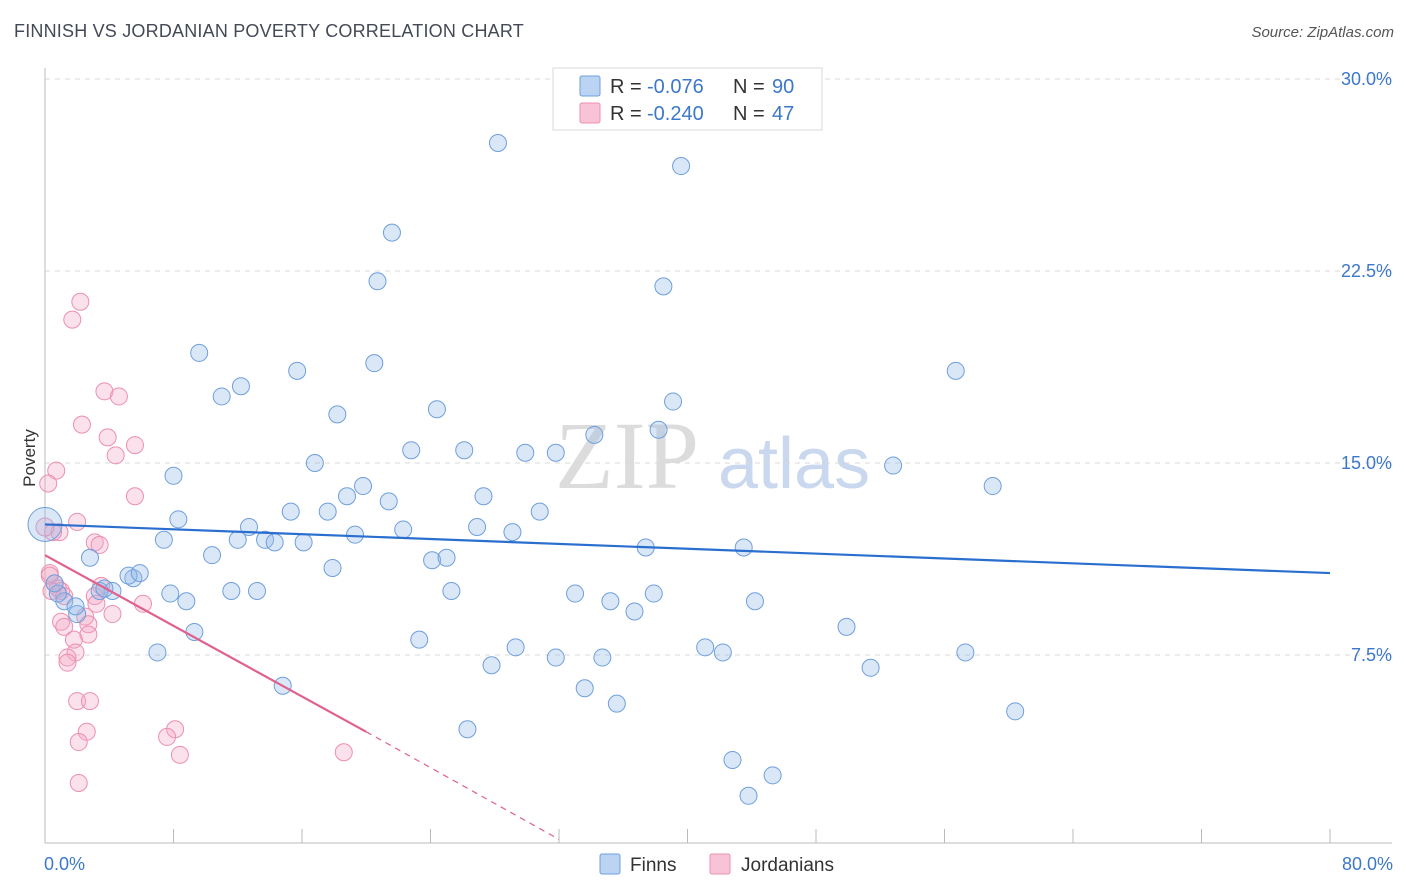 This screenshot has width=1406, height=892. I want to click on jordanians-points, so click(194, 542).